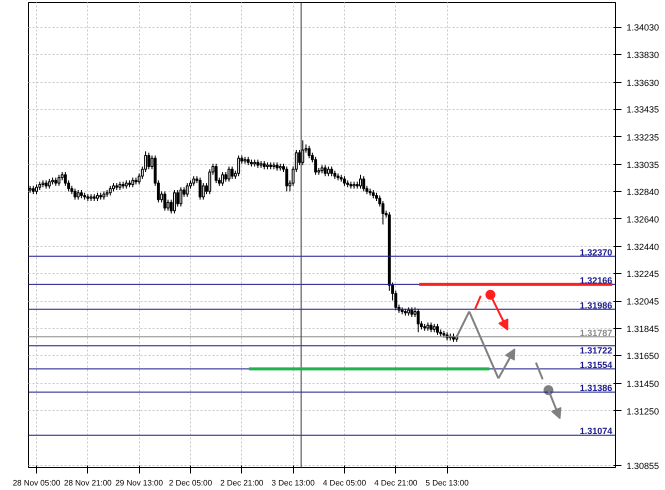 The height and width of the screenshot is (490, 665). I want to click on ref-line-label: 1.31787, so click(596, 333).